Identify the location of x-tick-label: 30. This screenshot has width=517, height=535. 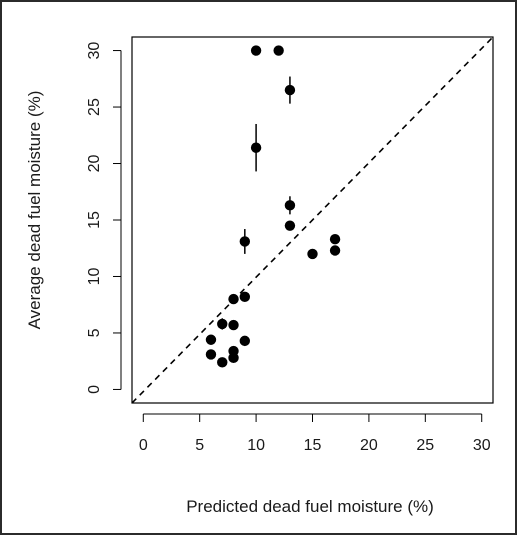
(482, 445).